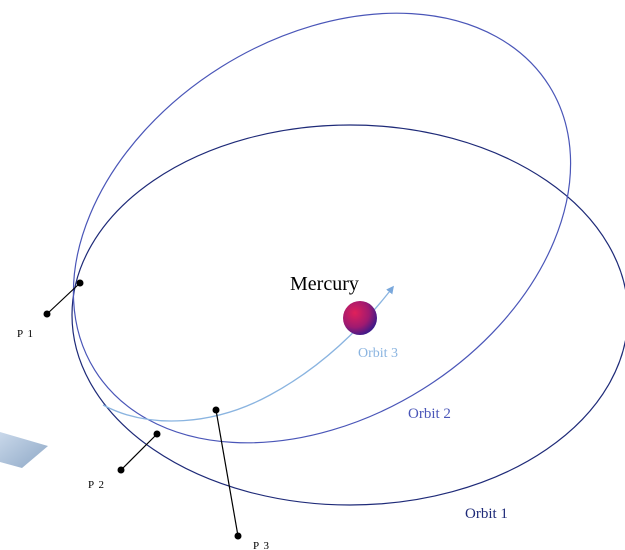  What do you see at coordinates (96, 485) in the screenshot?
I see `point-label: P 2` at bounding box center [96, 485].